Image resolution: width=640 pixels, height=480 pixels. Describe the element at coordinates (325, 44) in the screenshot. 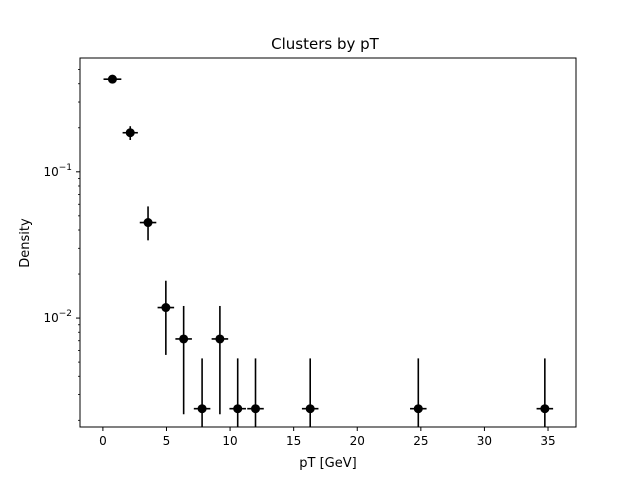

I see `chart-title: Clusters by pT` at that location.